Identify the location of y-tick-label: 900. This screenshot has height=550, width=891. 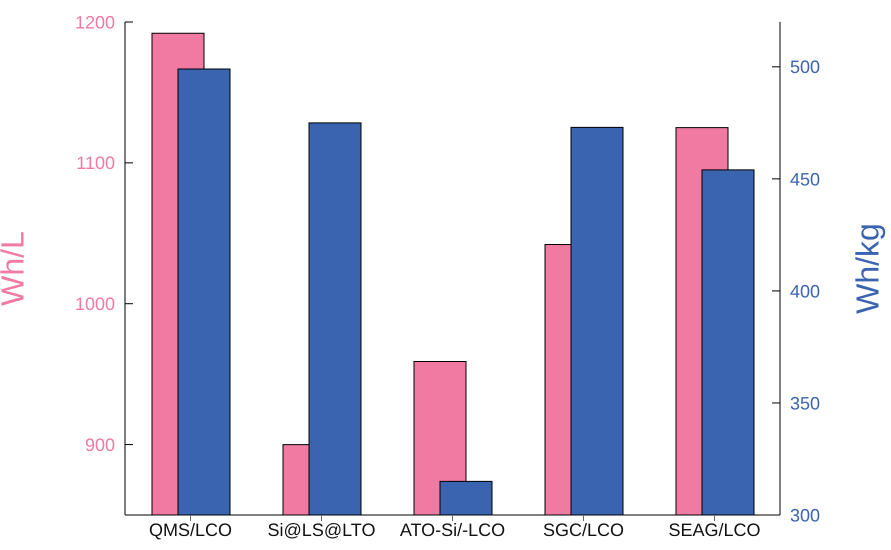
(99, 444).